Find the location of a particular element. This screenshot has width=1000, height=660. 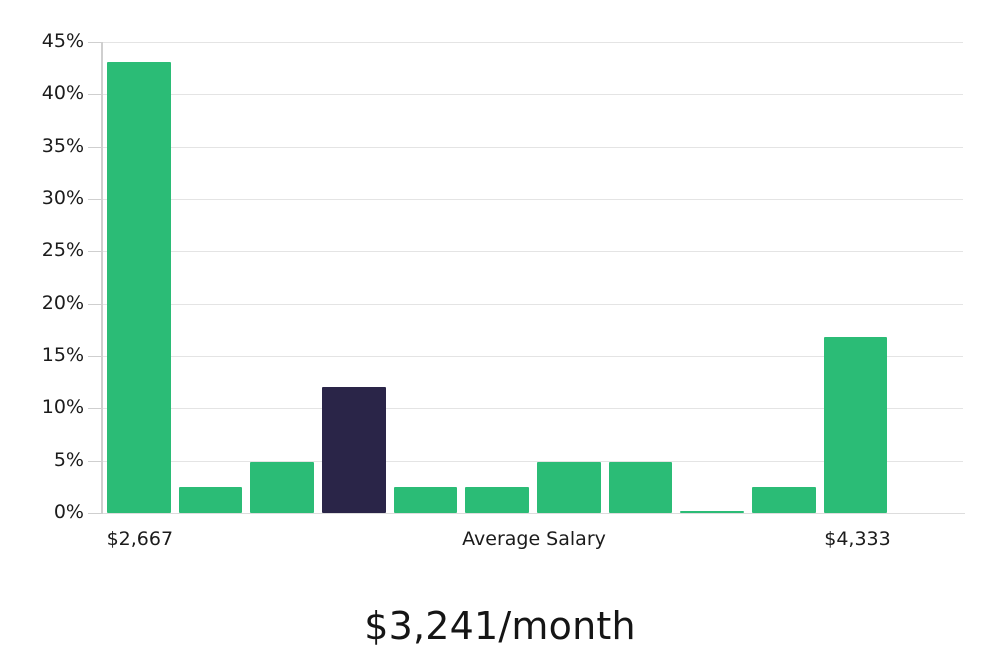

x-axis-label-right: $4,333 is located at coordinates (857, 539).